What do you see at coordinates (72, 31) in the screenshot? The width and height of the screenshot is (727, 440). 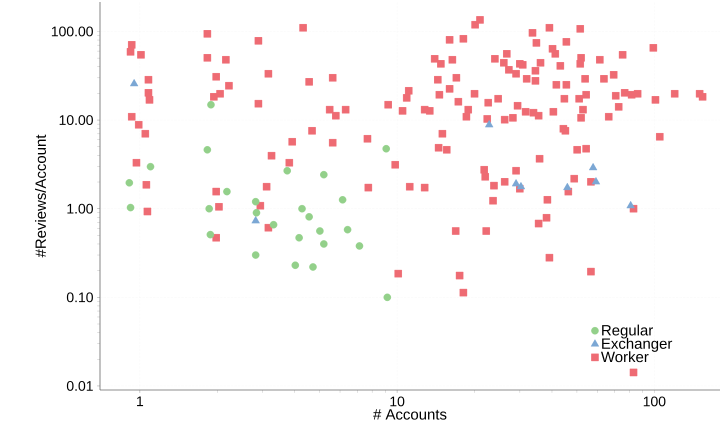 I see `y-tick-label: 100.00` at bounding box center [72, 31].